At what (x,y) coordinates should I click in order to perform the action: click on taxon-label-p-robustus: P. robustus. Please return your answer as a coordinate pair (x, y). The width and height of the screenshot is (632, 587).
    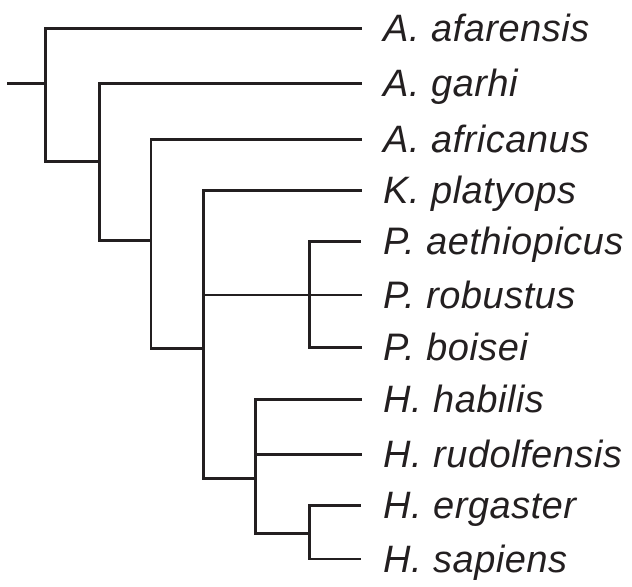
    Looking at the image, I should click on (479, 296).